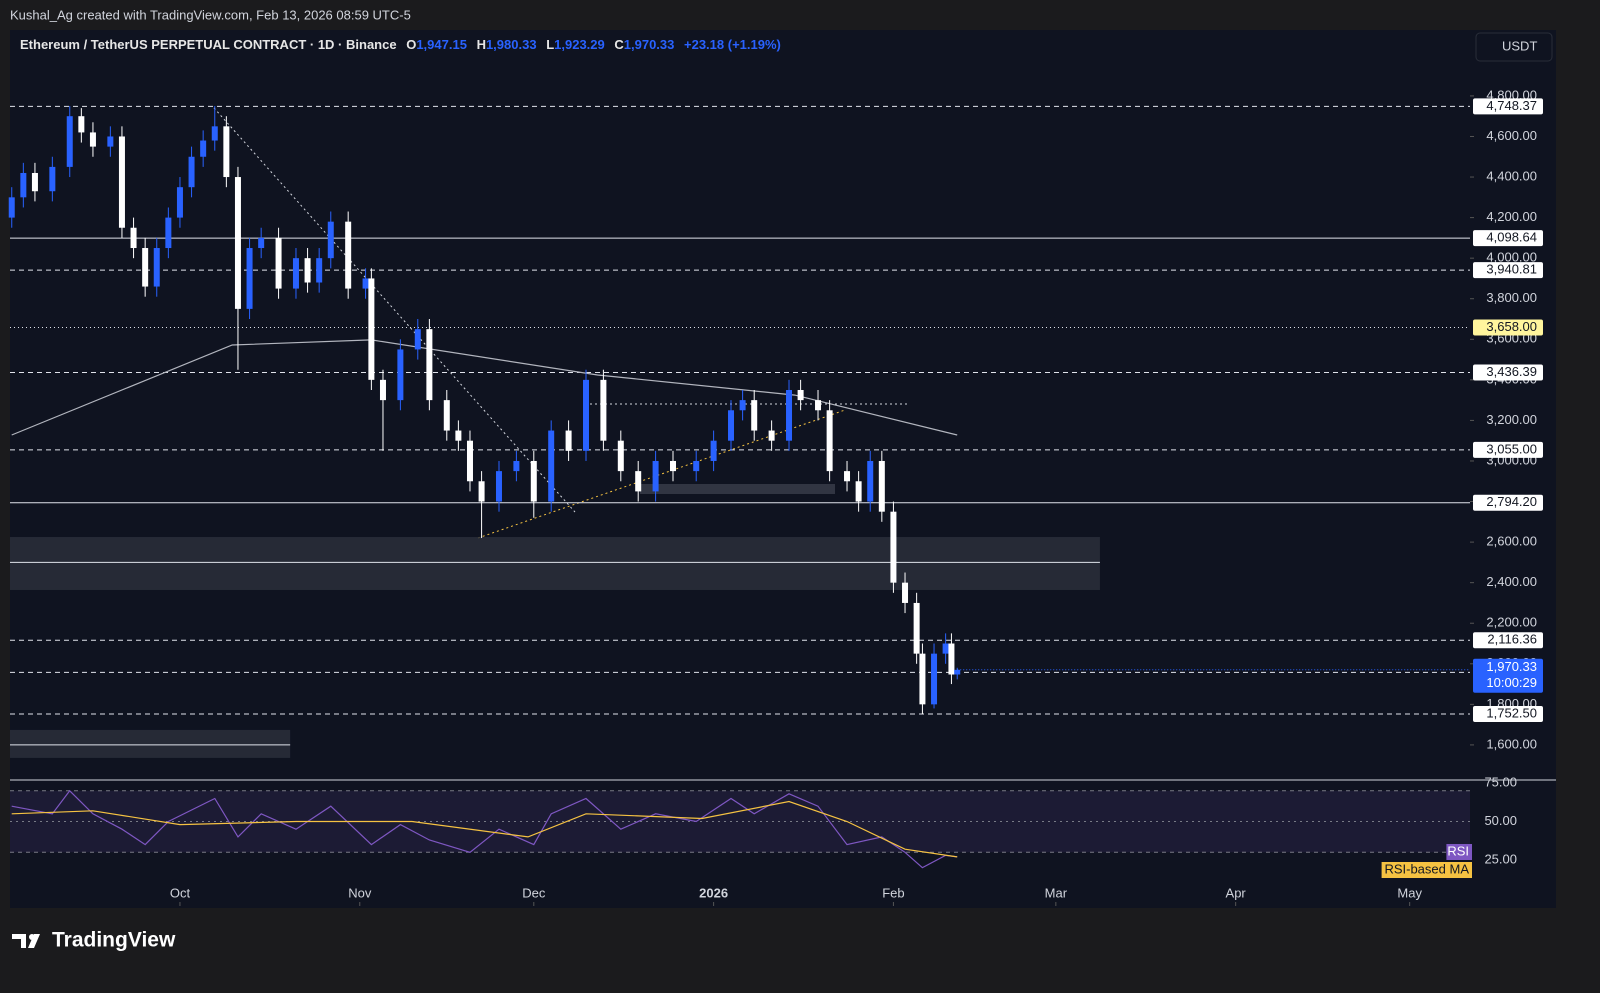  Describe the element at coordinates (32, 937) in the screenshot. I see `logo-dot` at that location.